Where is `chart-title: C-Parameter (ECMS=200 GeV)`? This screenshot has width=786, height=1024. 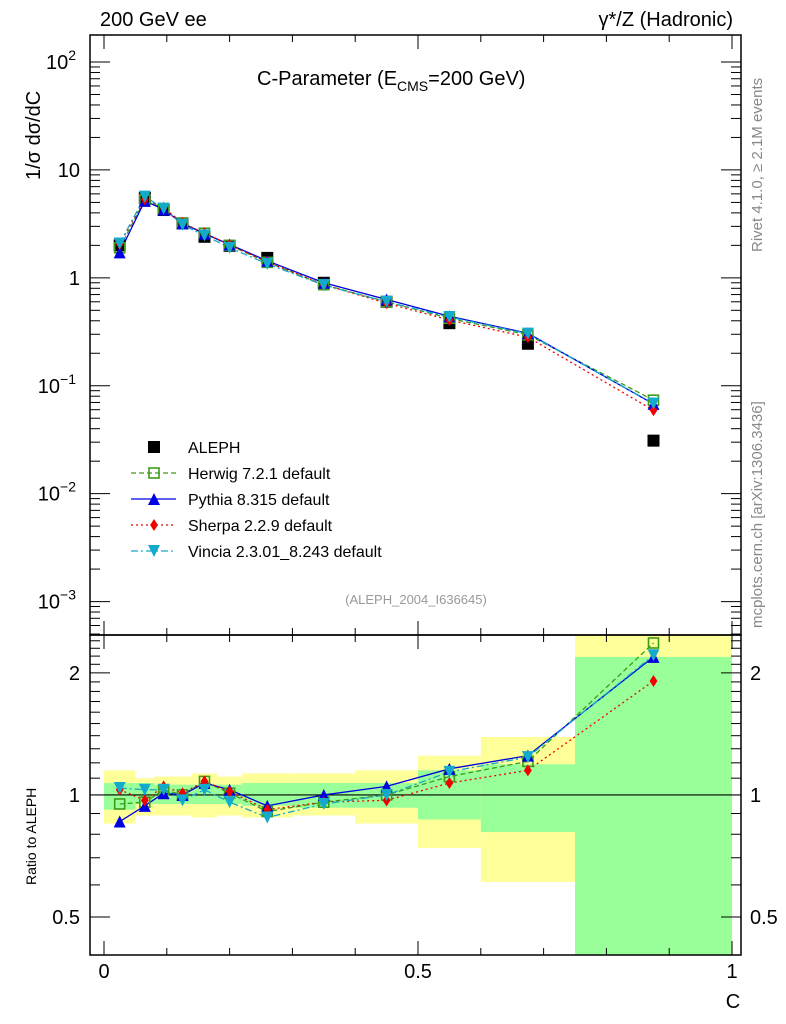
chart-title: C-Parameter (ECMS=200 GeV) is located at coordinates (391, 81).